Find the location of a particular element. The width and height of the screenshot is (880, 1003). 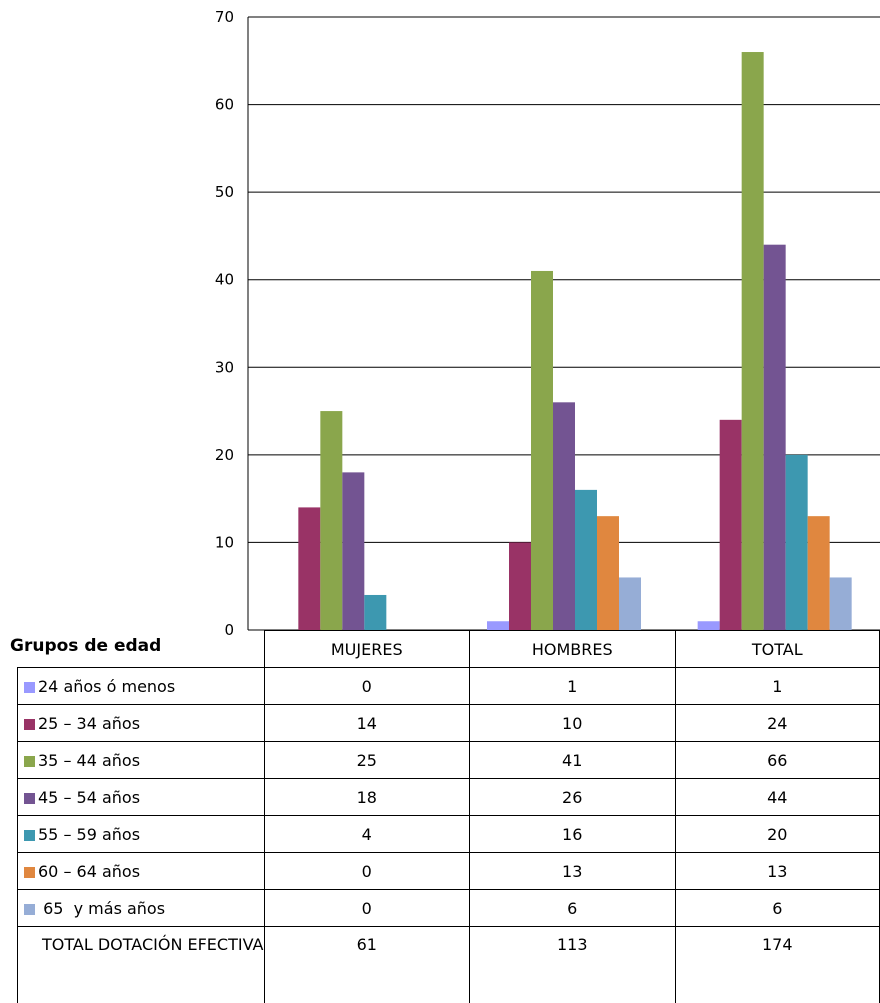

series-name: 25 – 34 años is located at coordinates (89, 723).